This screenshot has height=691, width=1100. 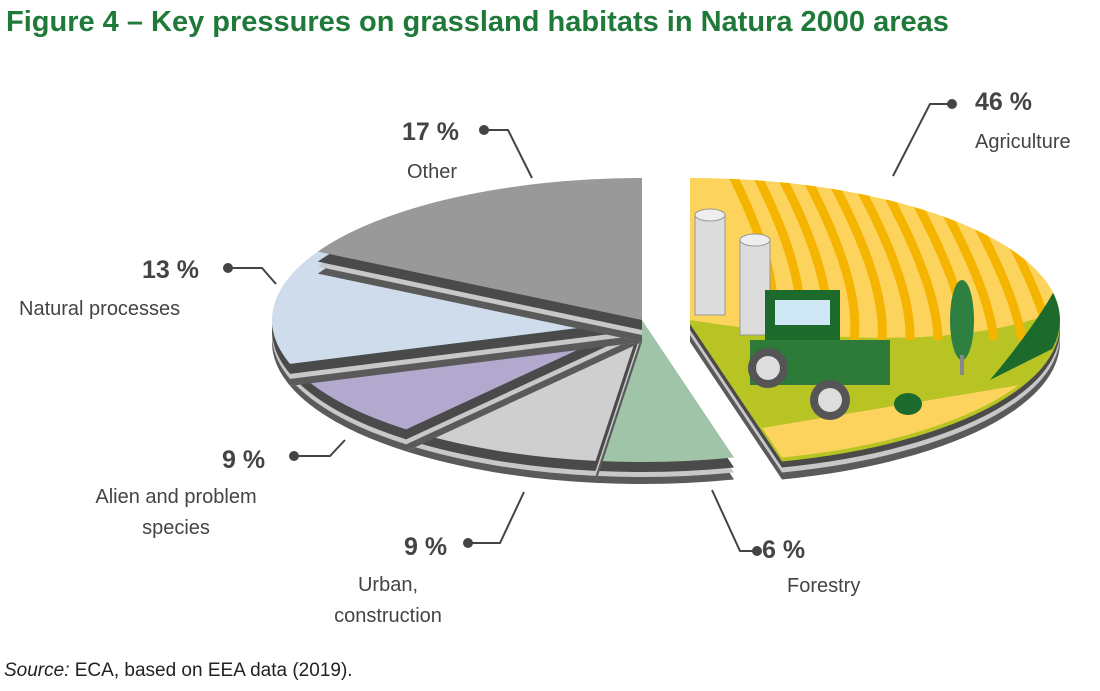 What do you see at coordinates (962, 320) in the screenshot?
I see `tree-icon` at bounding box center [962, 320].